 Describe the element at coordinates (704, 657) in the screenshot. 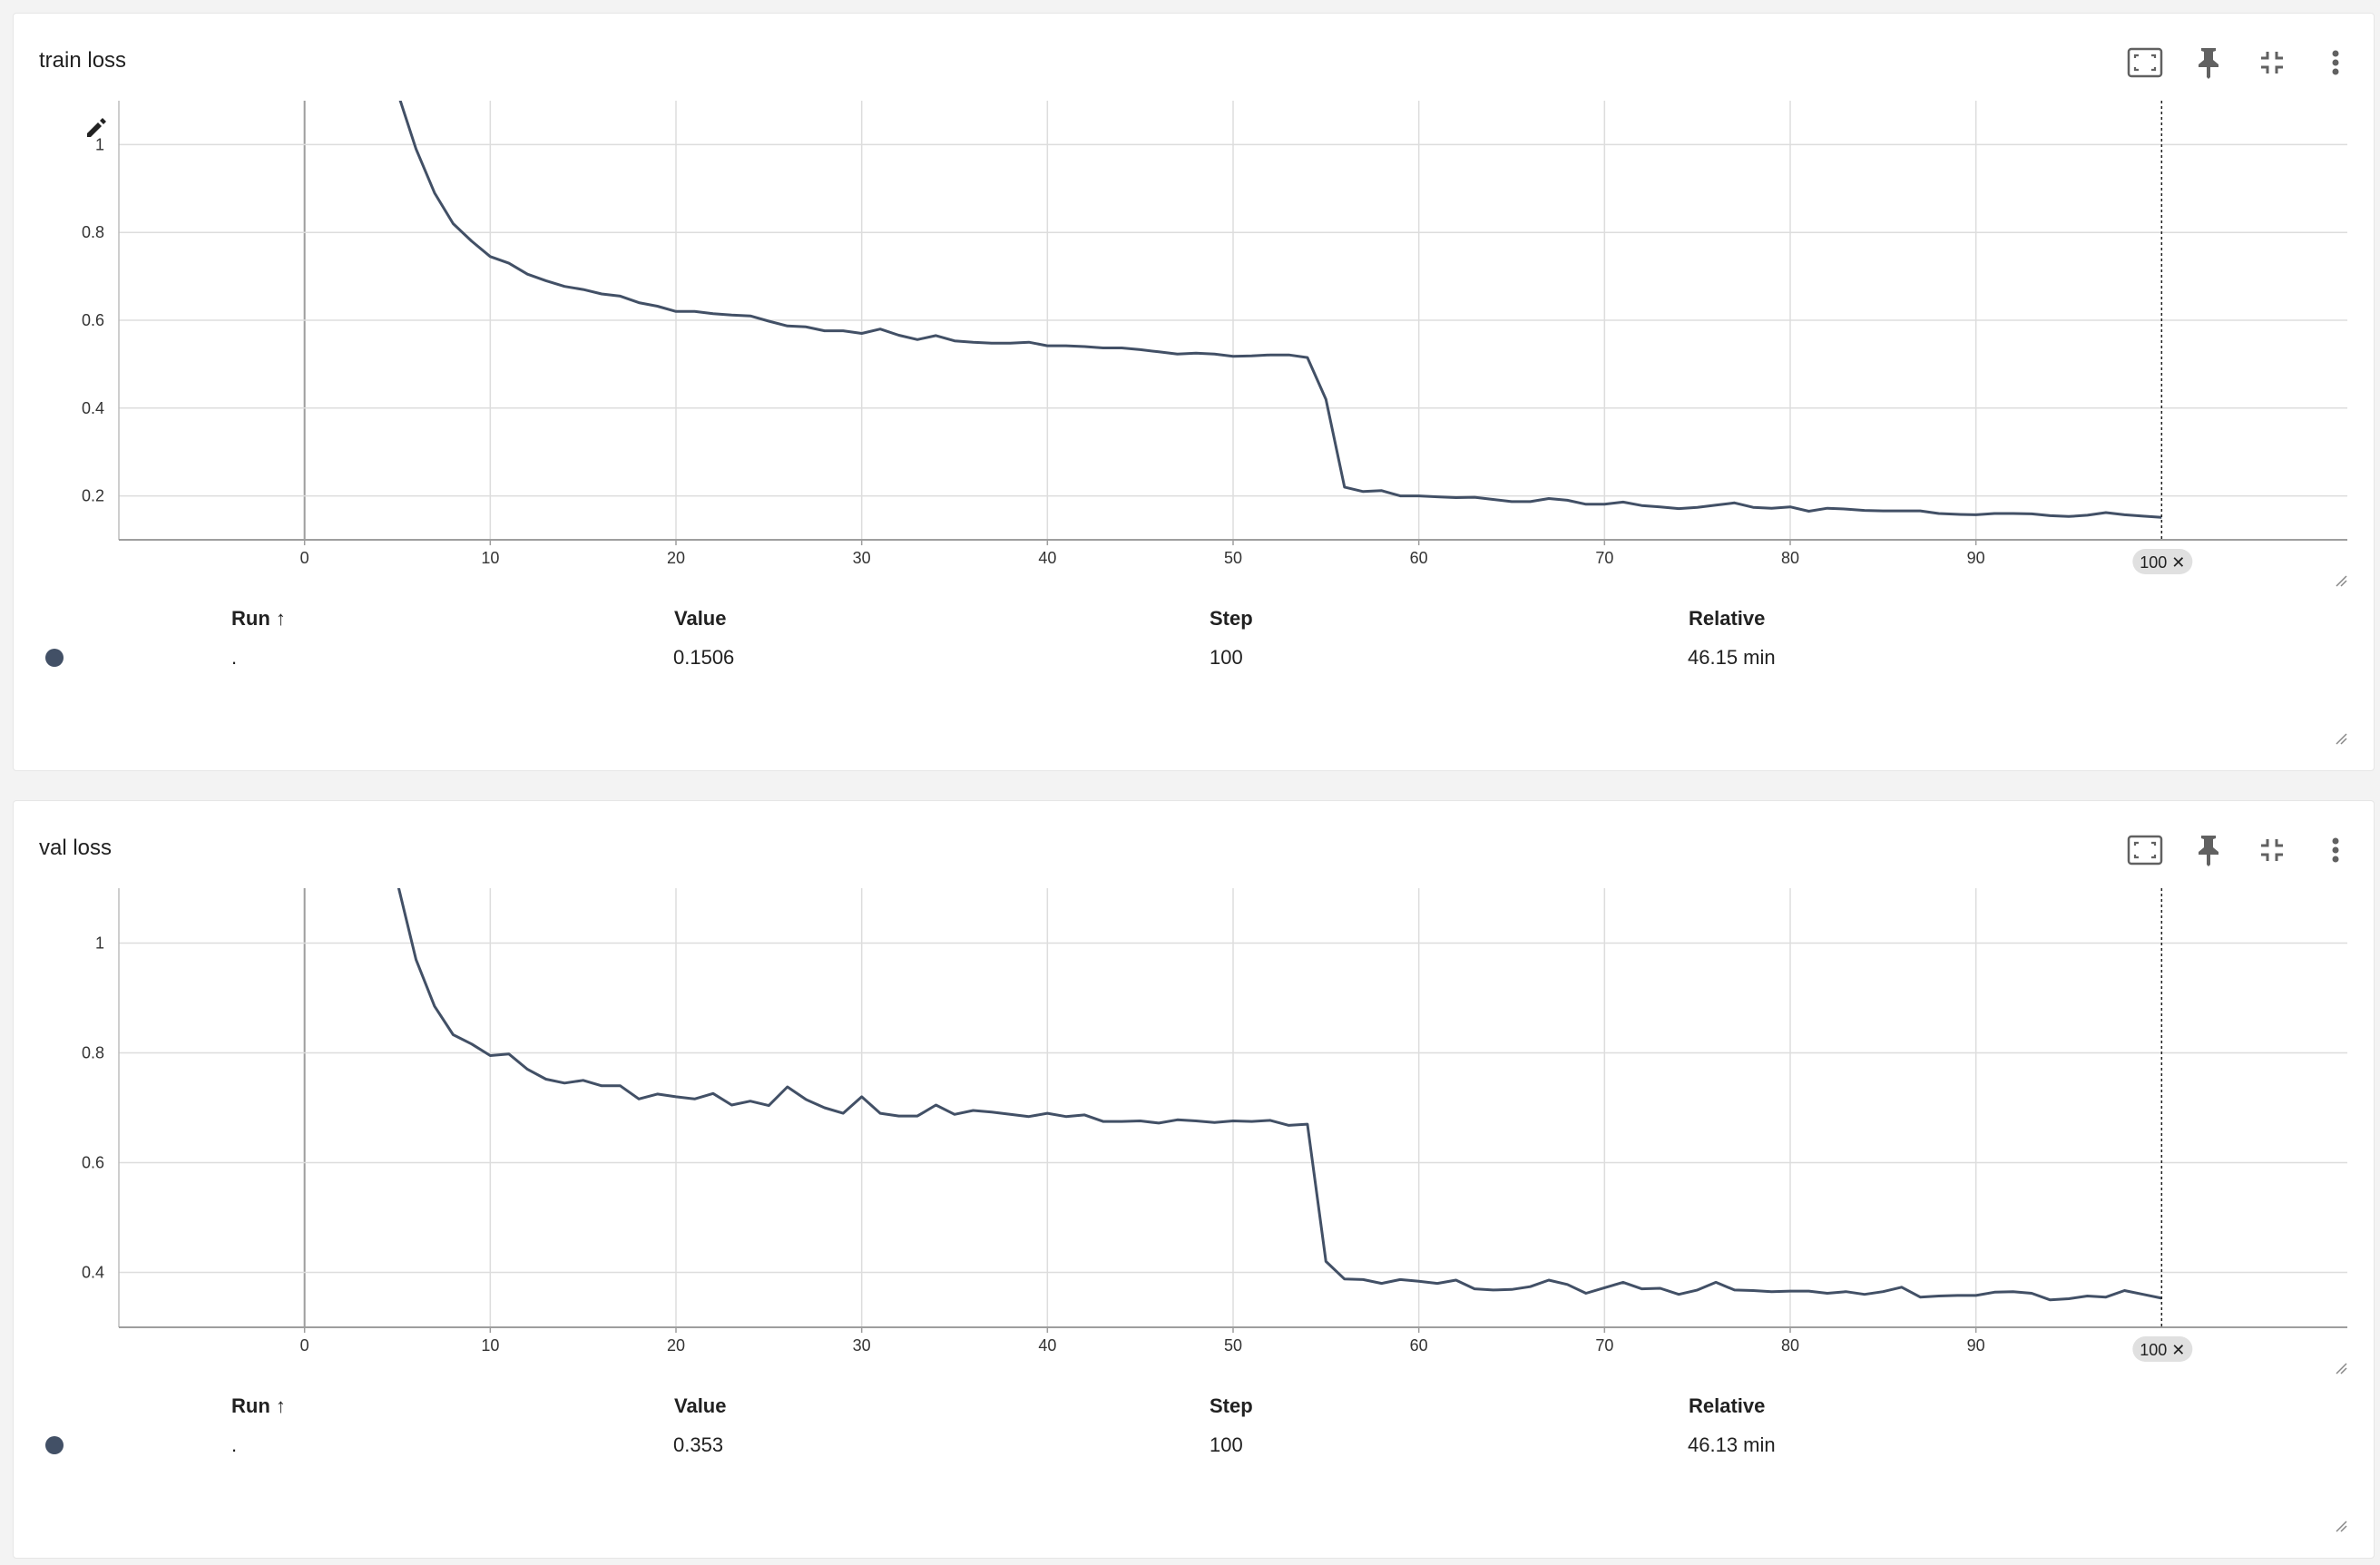

I see `cell-value: 0.1506` at that location.